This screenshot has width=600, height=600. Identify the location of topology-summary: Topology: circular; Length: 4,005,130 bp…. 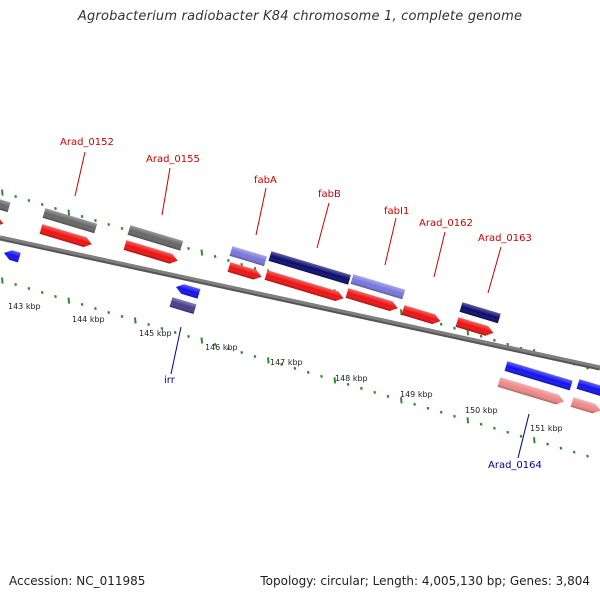
(425, 581).